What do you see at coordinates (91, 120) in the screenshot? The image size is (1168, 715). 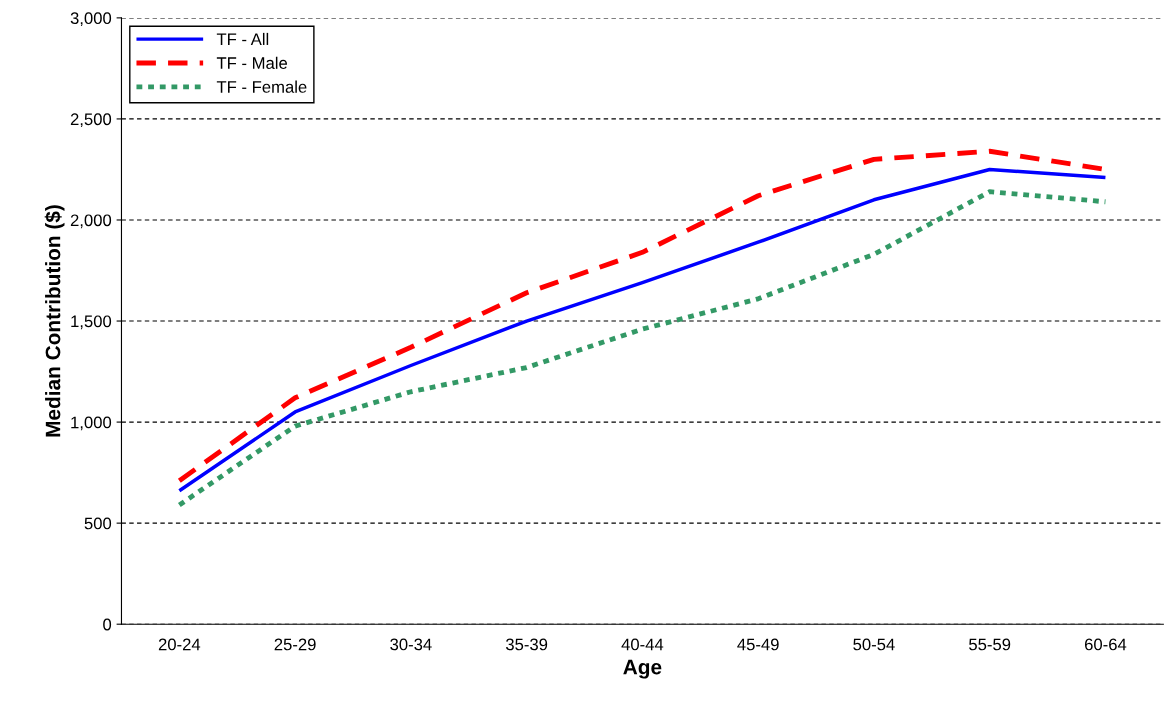 I see `y-tick-label: 2,500` at bounding box center [91, 120].